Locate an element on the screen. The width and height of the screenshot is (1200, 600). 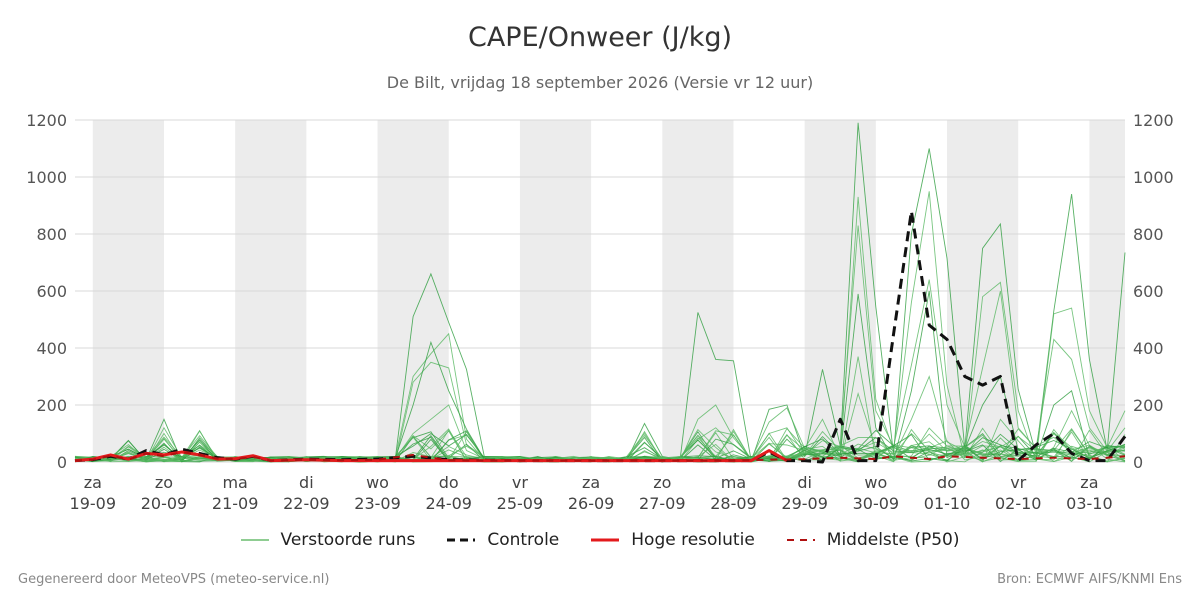
x-tick-day-10: di is located at coordinates (804, 482).